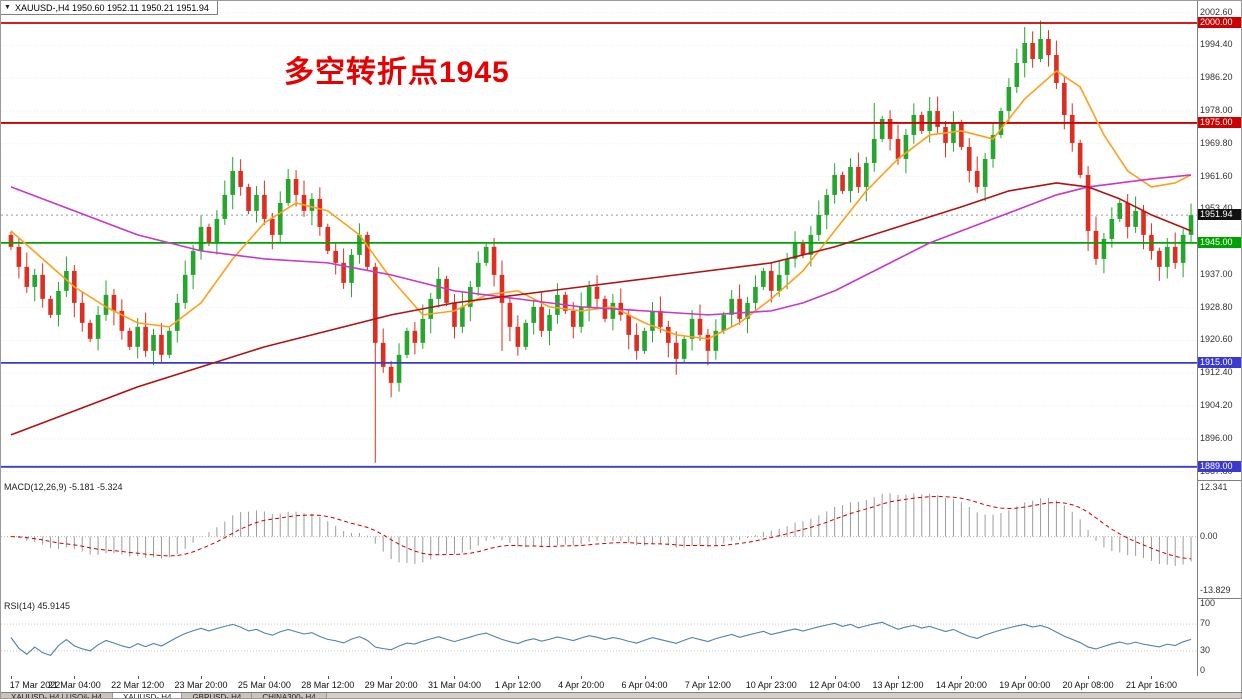 The height and width of the screenshot is (699, 1242). What do you see at coordinates (1216, 77) in the screenshot?
I see `price-axis-label: 1986.20` at bounding box center [1216, 77].